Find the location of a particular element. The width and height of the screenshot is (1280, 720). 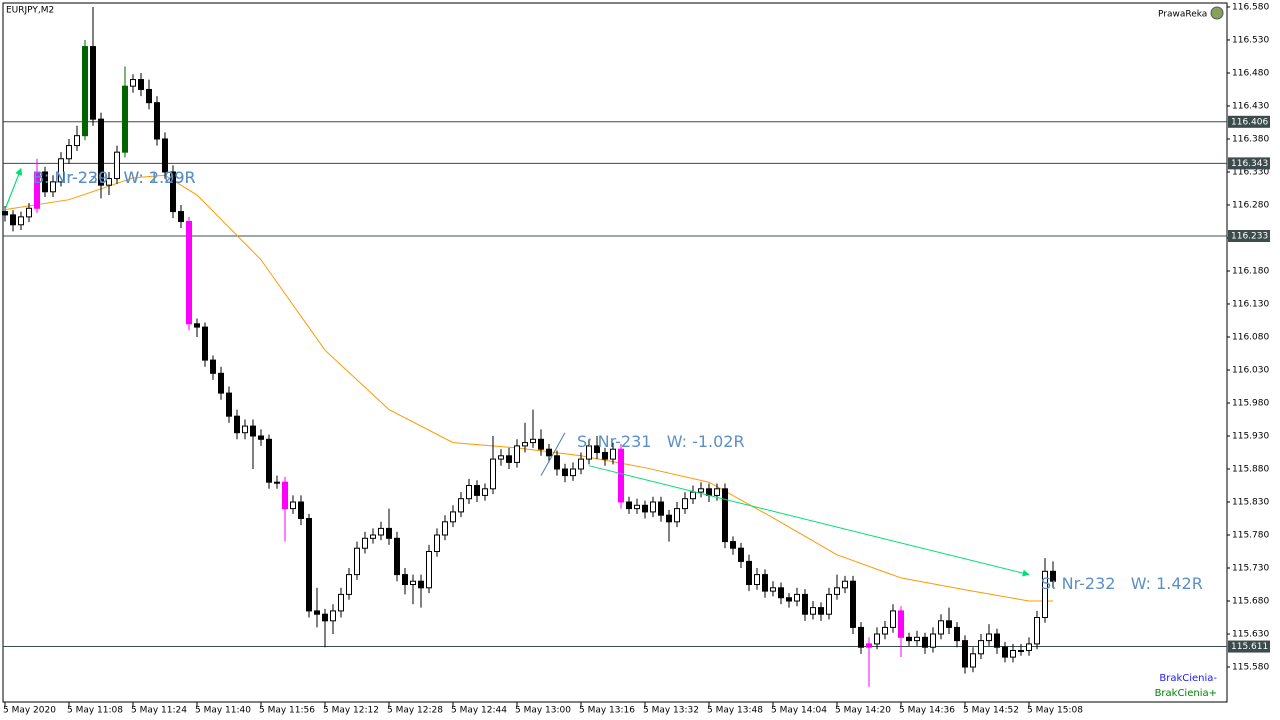

y-tick-label: 116.080 is located at coordinates (1250, 337).